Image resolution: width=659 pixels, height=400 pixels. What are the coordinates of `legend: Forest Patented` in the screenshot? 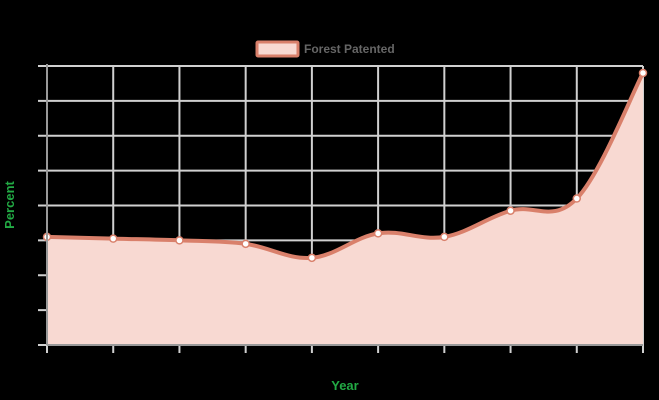 It's located at (325, 49).